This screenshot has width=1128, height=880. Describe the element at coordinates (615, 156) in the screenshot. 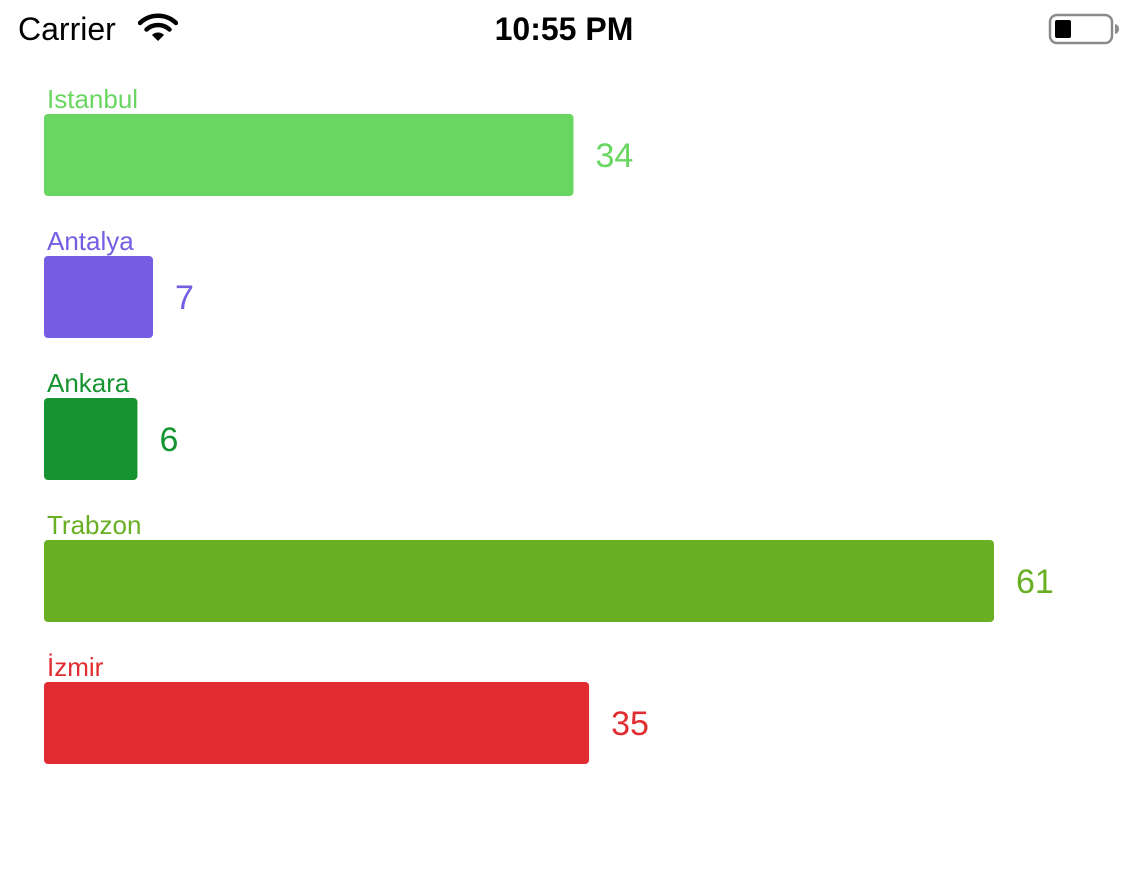

I see `value-label-istanbul: 34` at that location.